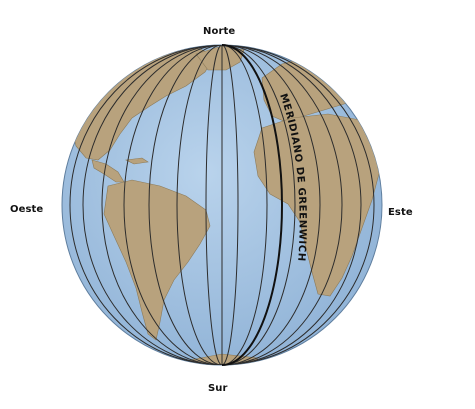 The height and width of the screenshot is (409, 475). What do you see at coordinates (400, 212) in the screenshot?
I see `east-label: Este` at bounding box center [400, 212].